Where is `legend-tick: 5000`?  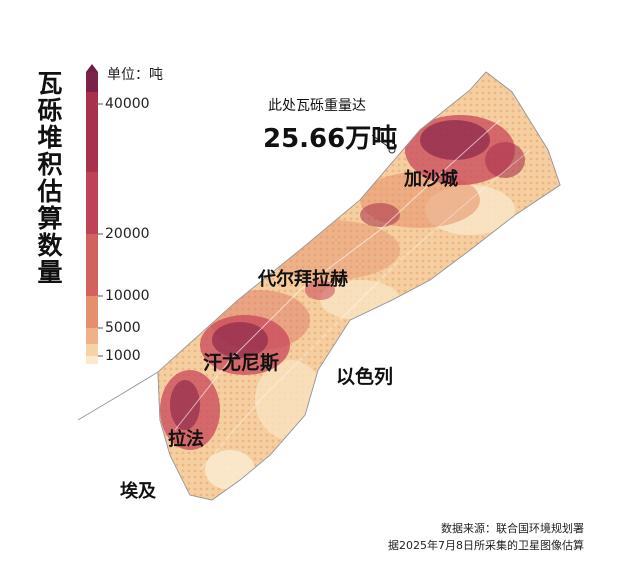
legend-tick: 5000 is located at coordinates (123, 328).